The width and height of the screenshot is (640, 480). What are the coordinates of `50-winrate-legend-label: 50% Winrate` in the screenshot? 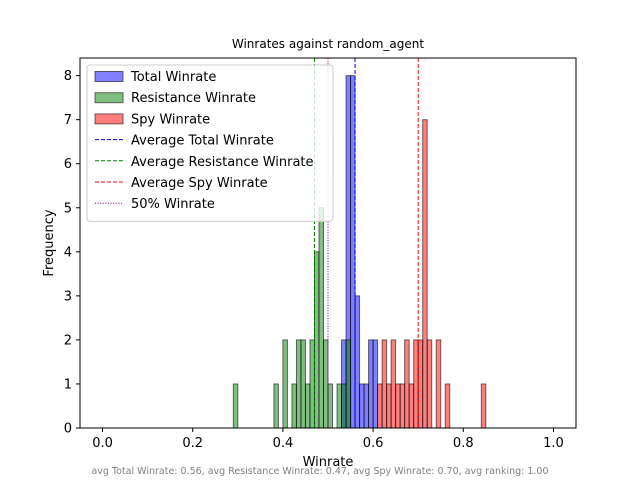 It's located at (173, 204).